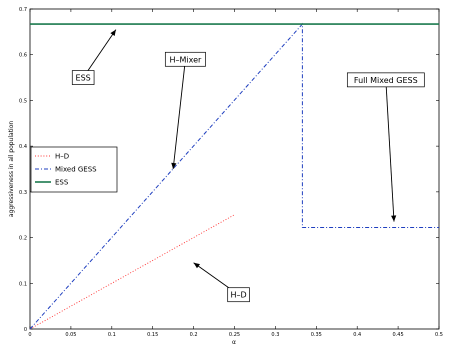 This screenshot has height=350, width=449. I want to click on legend: H–D Mixed GESS ESS, so click(74, 169).